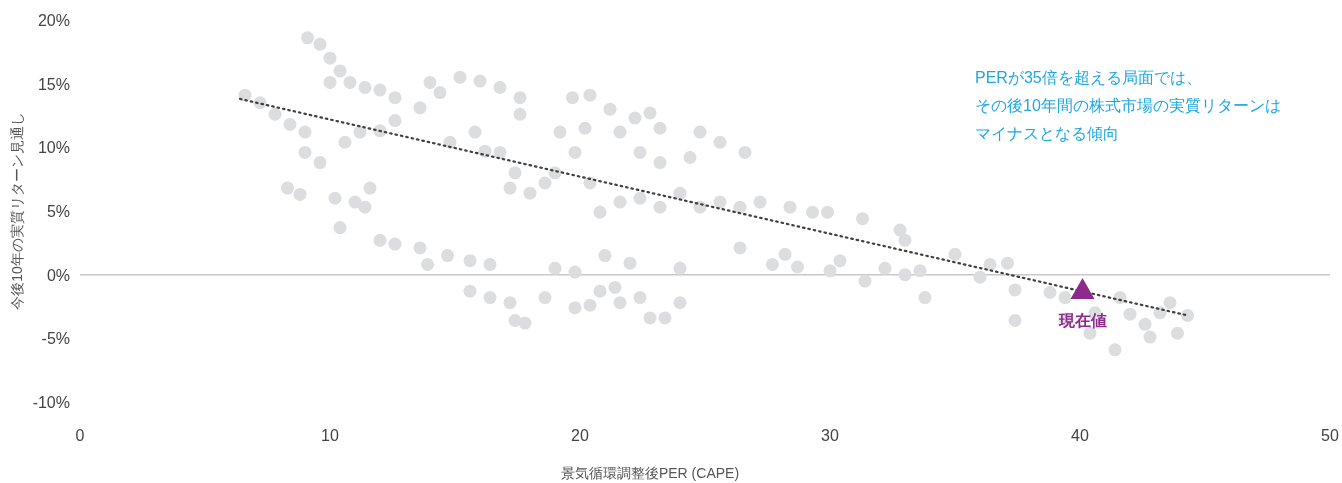 The width and height of the screenshot is (1342, 483). What do you see at coordinates (58, 211) in the screenshot?
I see `y-tick-label: 5%` at bounding box center [58, 211].